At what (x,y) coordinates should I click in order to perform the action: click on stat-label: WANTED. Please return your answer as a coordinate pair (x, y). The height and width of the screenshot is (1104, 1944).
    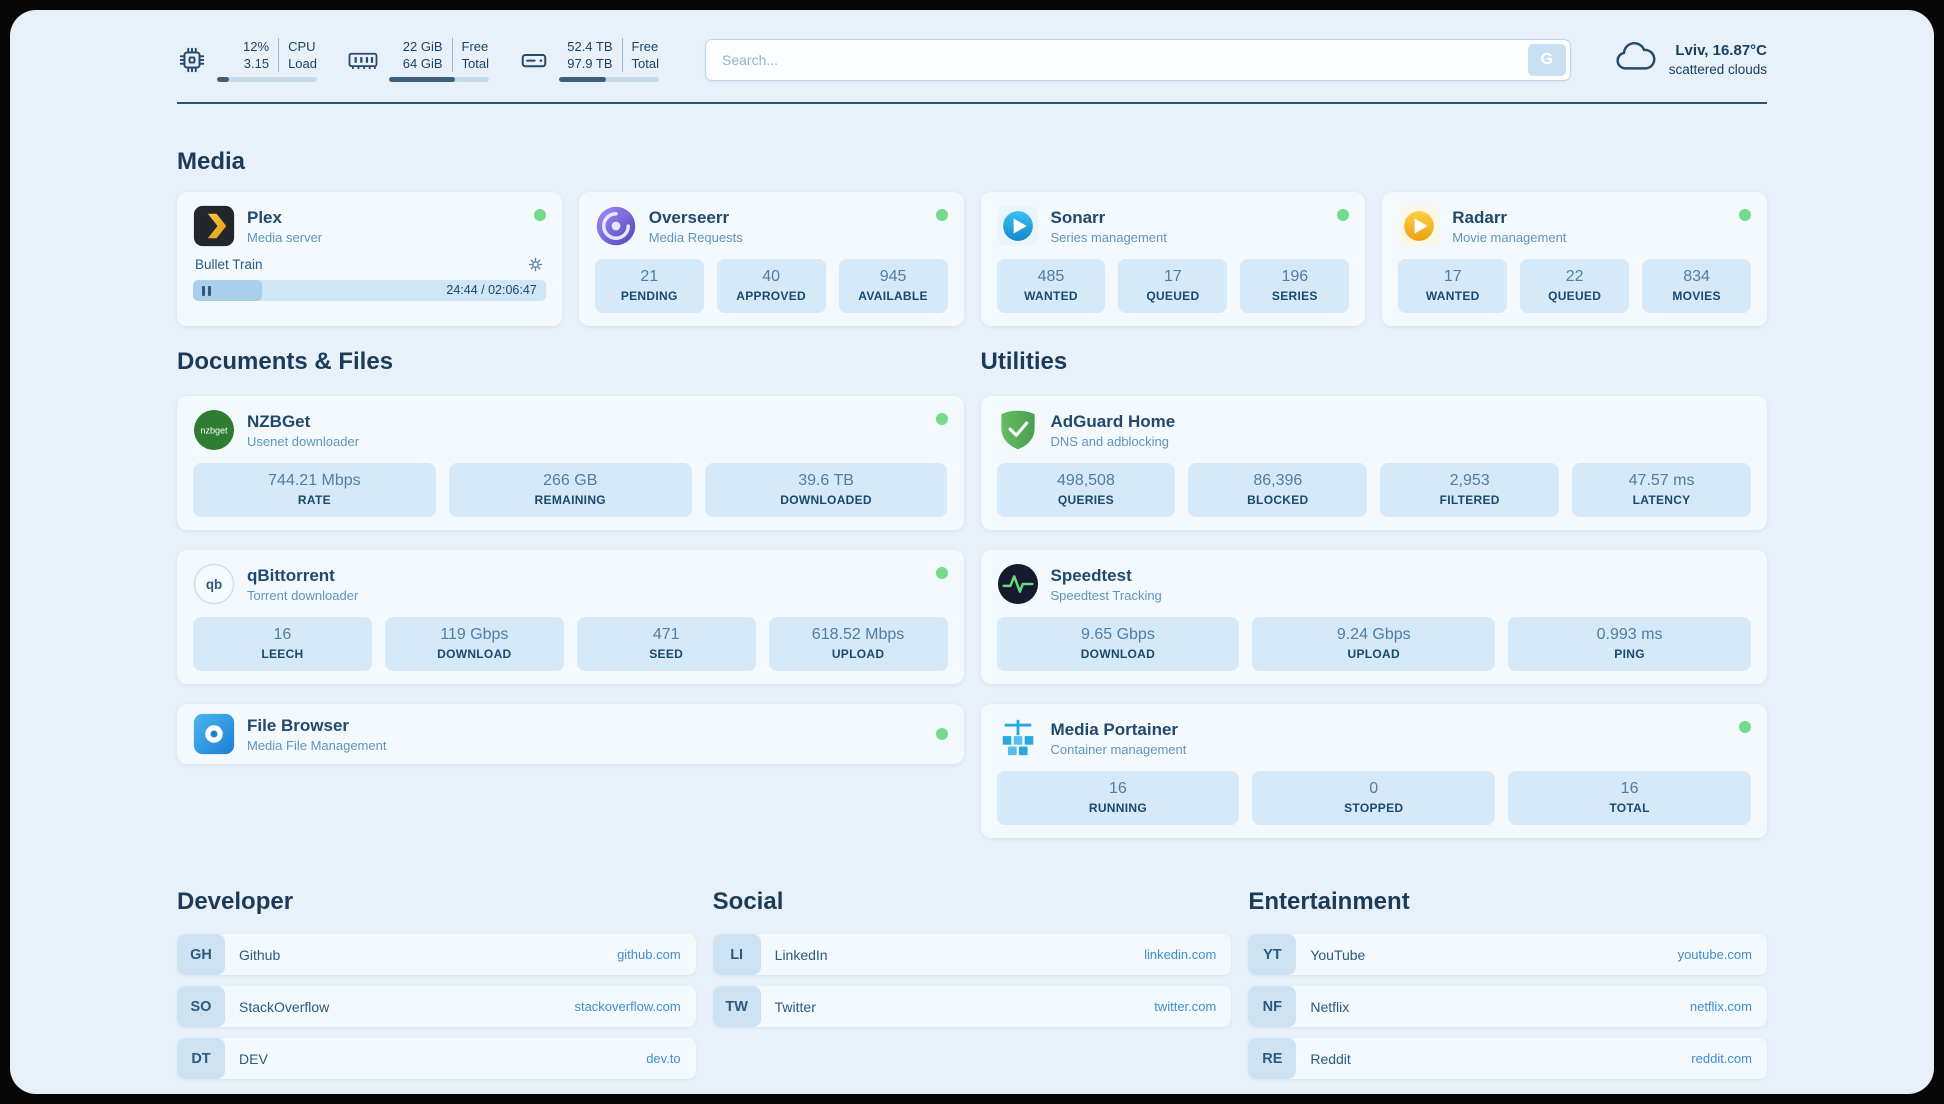
    Looking at the image, I should click on (1452, 296).